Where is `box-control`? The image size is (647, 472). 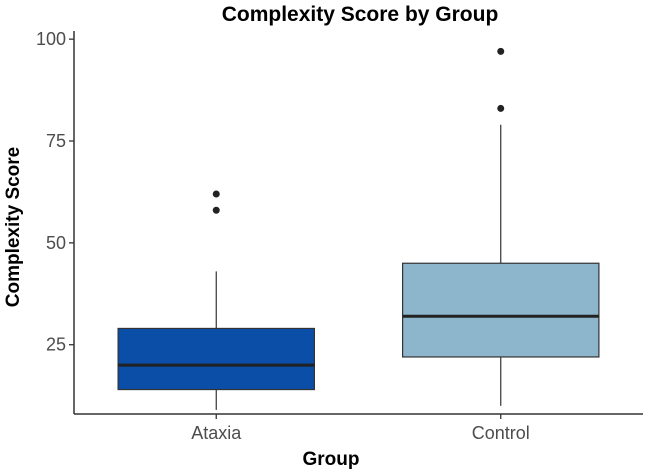 box-control is located at coordinates (500, 310).